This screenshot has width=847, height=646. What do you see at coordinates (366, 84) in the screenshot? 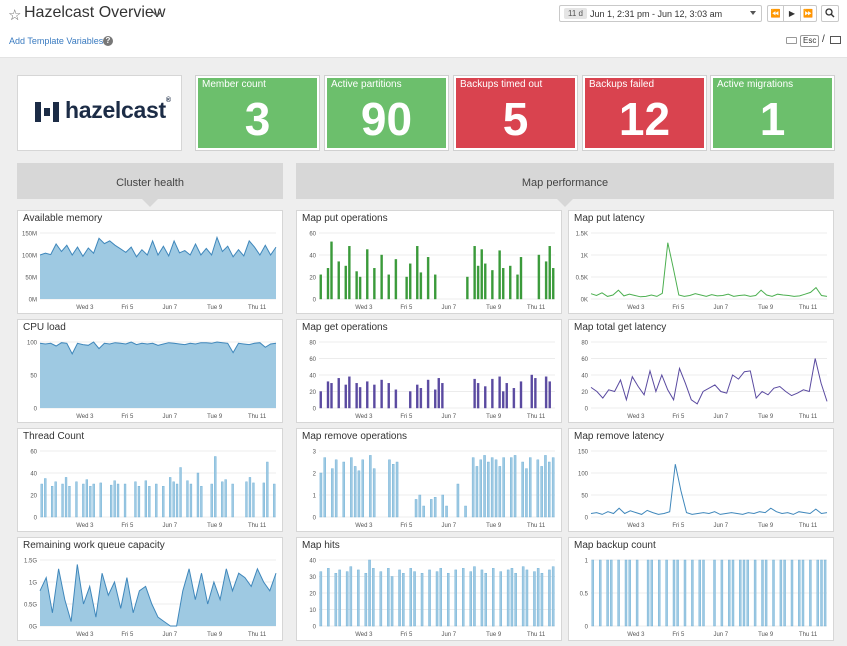
I see `stat-label: Active partitions` at bounding box center [366, 84].